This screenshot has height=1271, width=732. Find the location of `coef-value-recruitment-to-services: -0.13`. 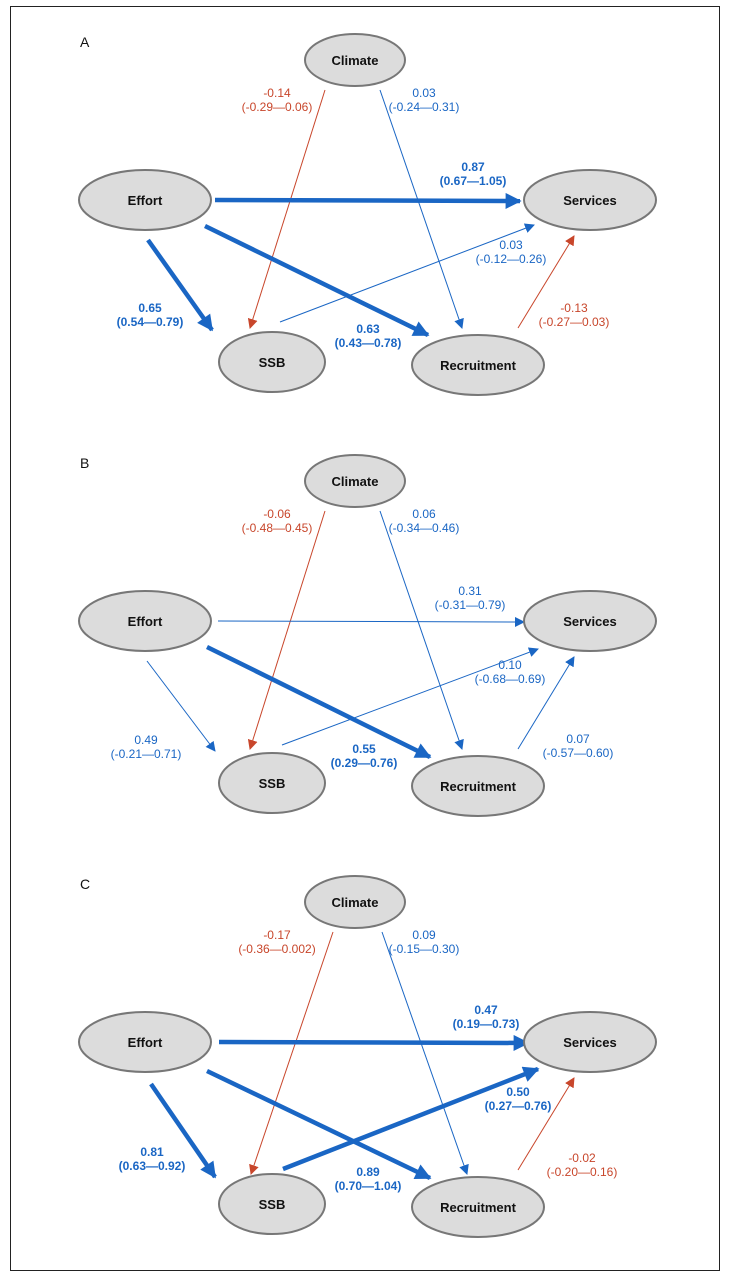

coef-value-recruitment-to-services: -0.13 is located at coordinates (574, 308).